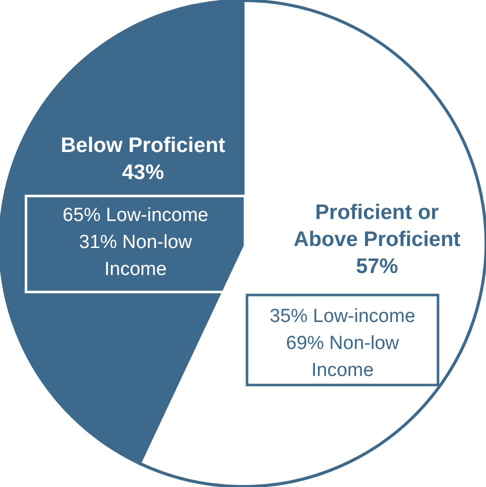 The width and height of the screenshot is (486, 487). Describe the element at coordinates (377, 226) in the screenshot. I see `slice-label: Proficient or Above Proficient` at that location.